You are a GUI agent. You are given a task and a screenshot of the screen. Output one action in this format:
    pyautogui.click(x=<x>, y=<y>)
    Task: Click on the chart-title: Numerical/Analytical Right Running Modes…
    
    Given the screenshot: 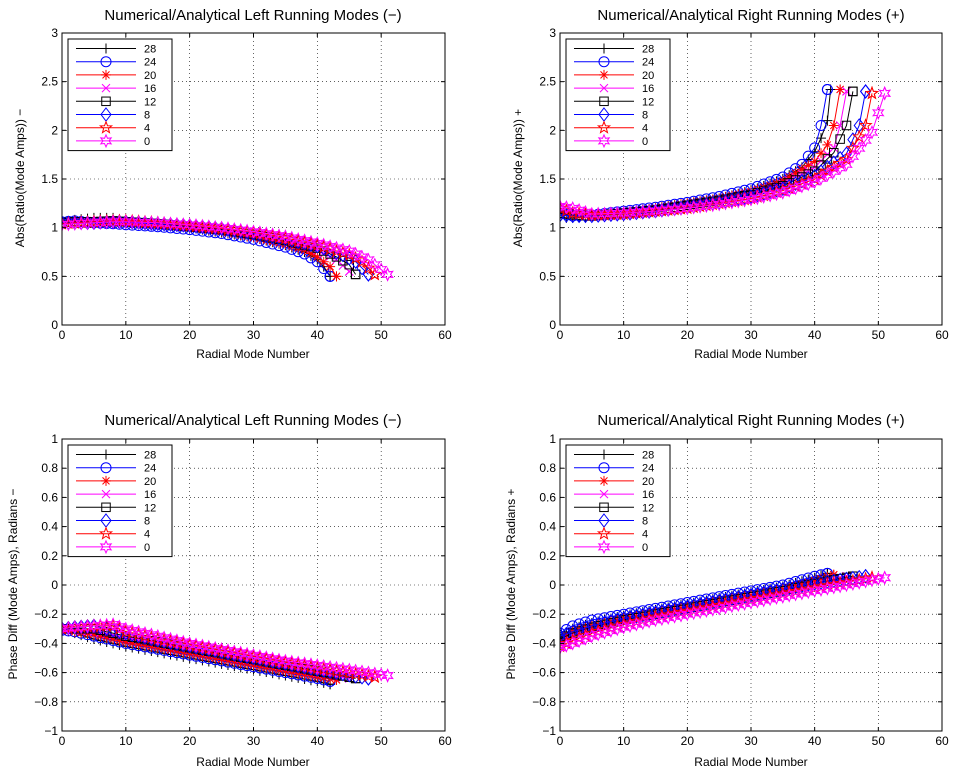 What is the action you would take?
    pyautogui.click(x=750, y=15)
    